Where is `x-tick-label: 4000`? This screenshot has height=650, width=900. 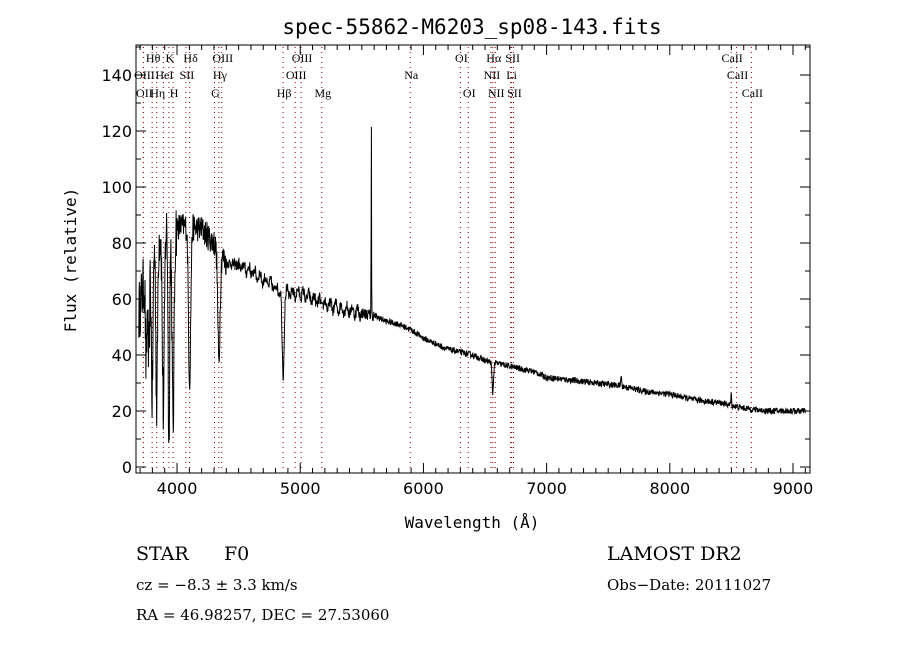 x-tick-label: 4000 is located at coordinates (177, 488).